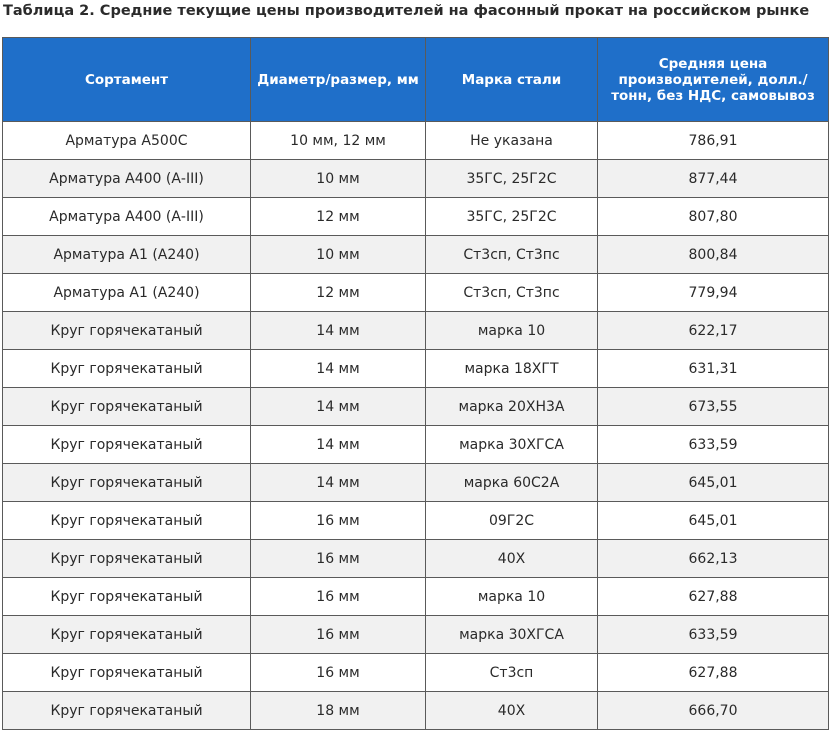 This screenshot has width=831, height=745. I want to click on cell-assortment: Арматура А500С, so click(126, 140).